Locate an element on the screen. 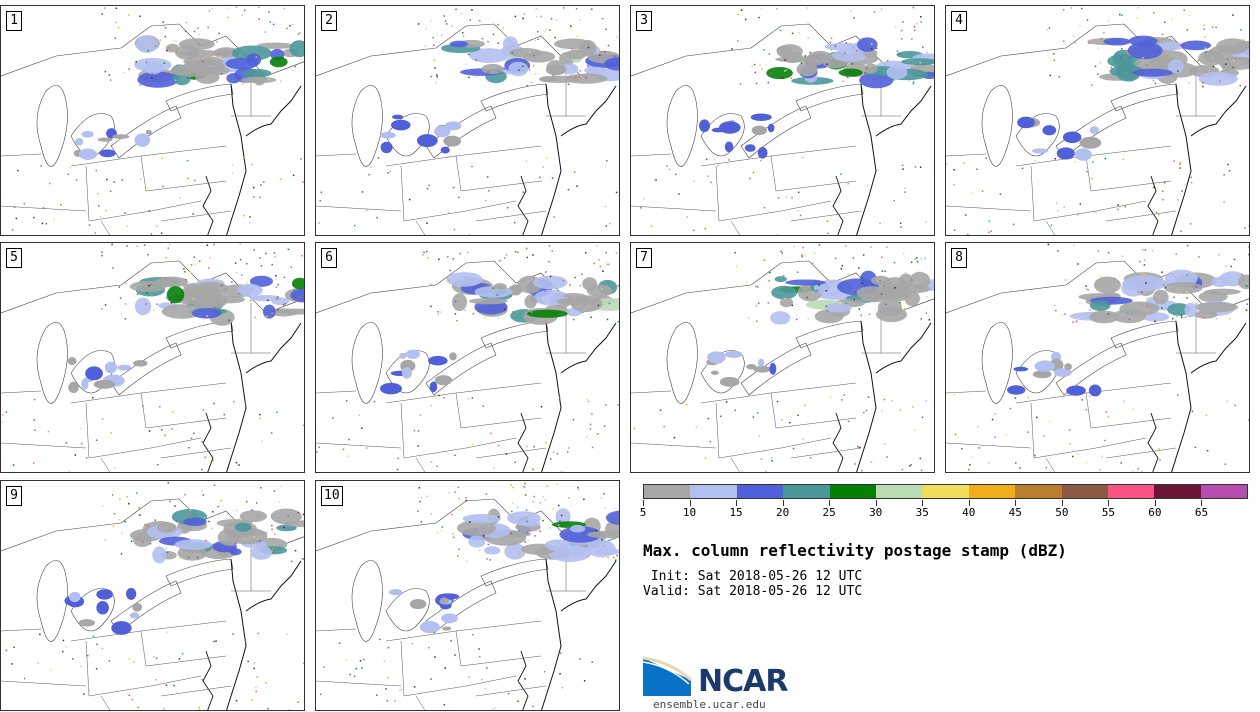 This screenshot has height=712, width=1260. logo-url: ensemble.ucar.edu is located at coordinates (709, 704).